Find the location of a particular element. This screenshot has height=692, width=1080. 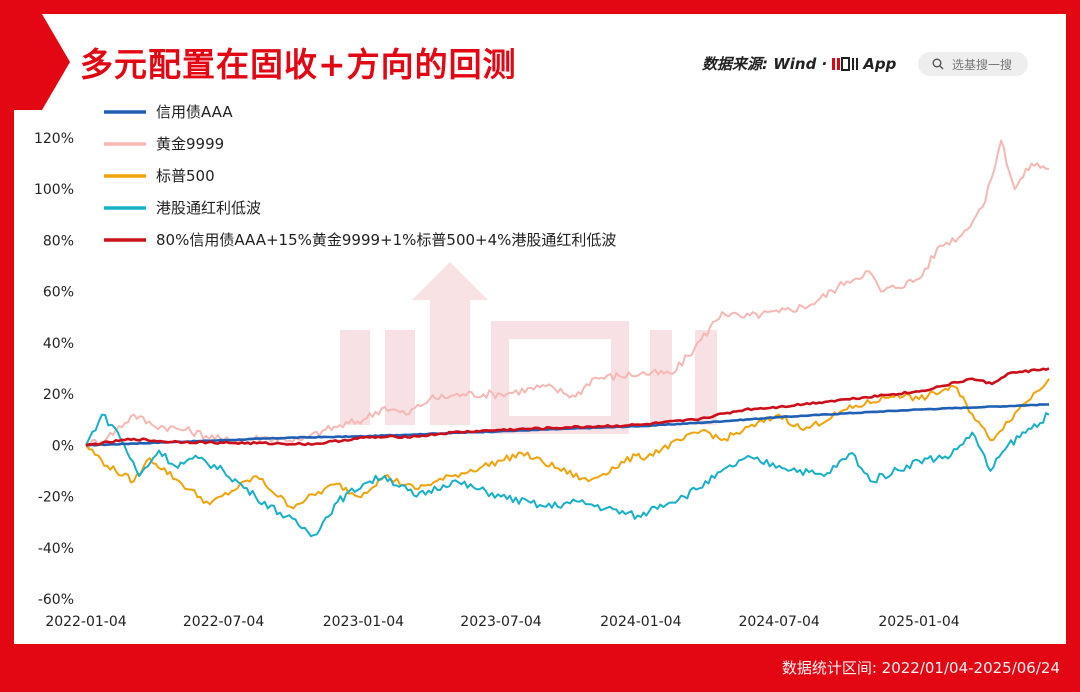

legend-label: 黄金9999 is located at coordinates (190, 144).